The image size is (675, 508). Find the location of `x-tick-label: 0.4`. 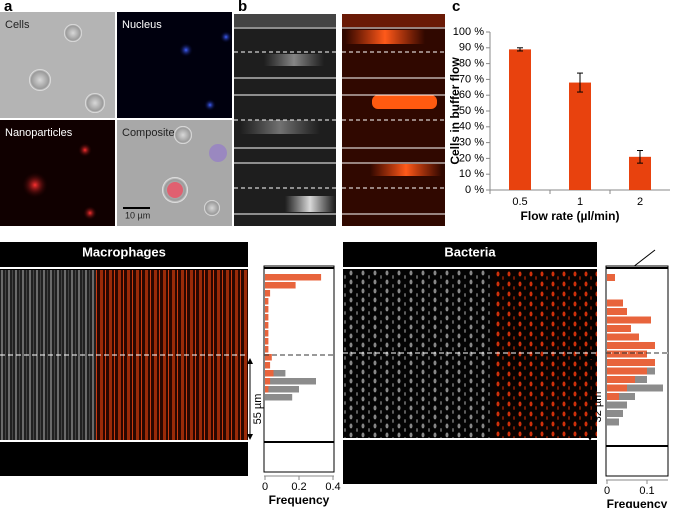

x-tick-label: 0.4 is located at coordinates (332, 487).